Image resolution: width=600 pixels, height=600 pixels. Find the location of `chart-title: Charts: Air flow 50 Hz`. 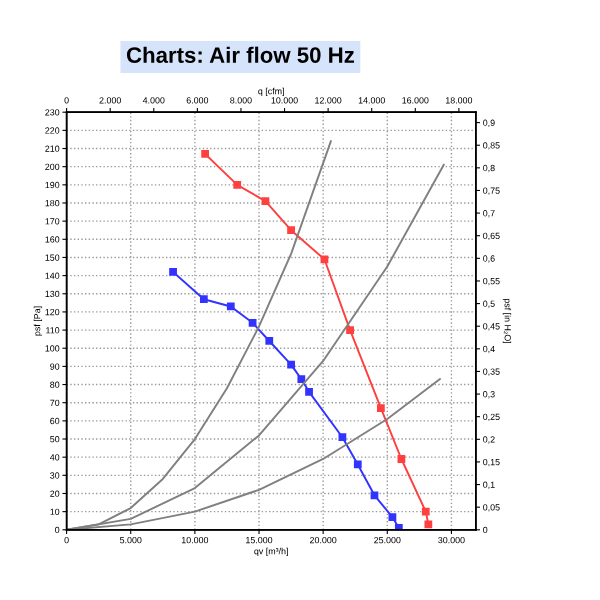

chart-title: Charts: Air flow 50 Hz is located at coordinates (240, 54).